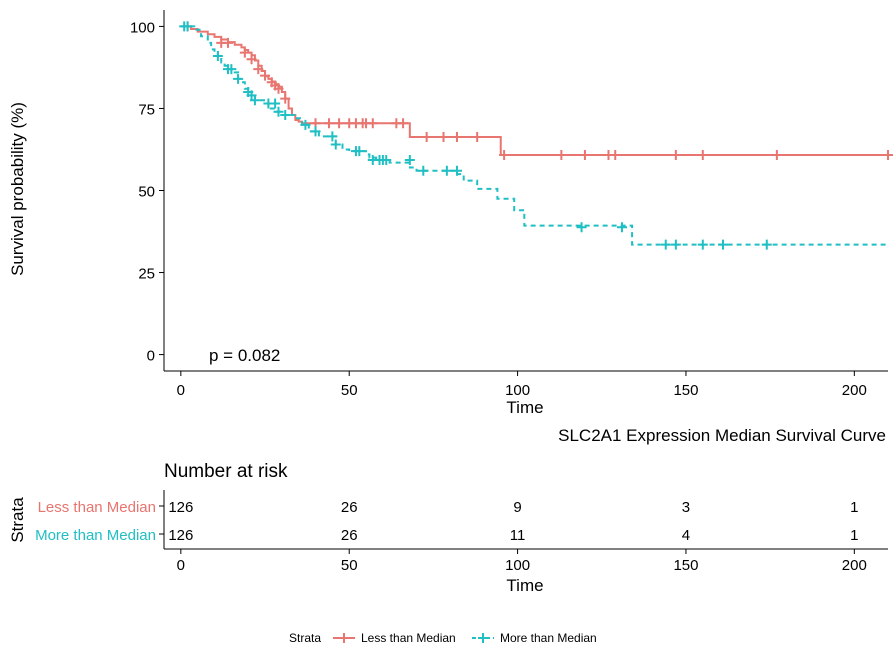  What do you see at coordinates (517, 507) in the screenshot?
I see `risk-count: 9` at bounding box center [517, 507].